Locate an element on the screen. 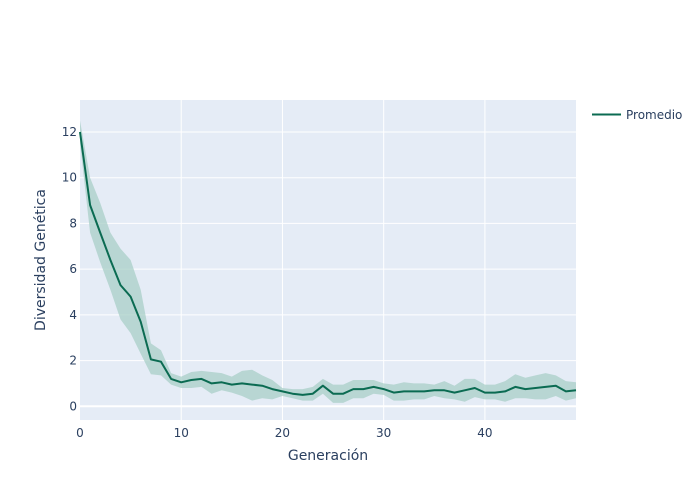  legend-label-promedio: Promedio is located at coordinates (654, 115).